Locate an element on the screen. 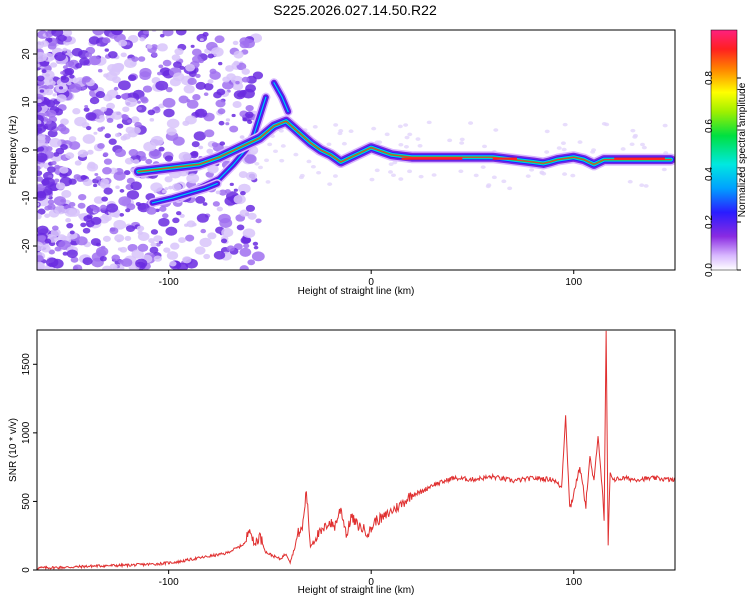 This screenshot has width=750, height=600. colorbar-tick-label: 0.0 is located at coordinates (709, 270).